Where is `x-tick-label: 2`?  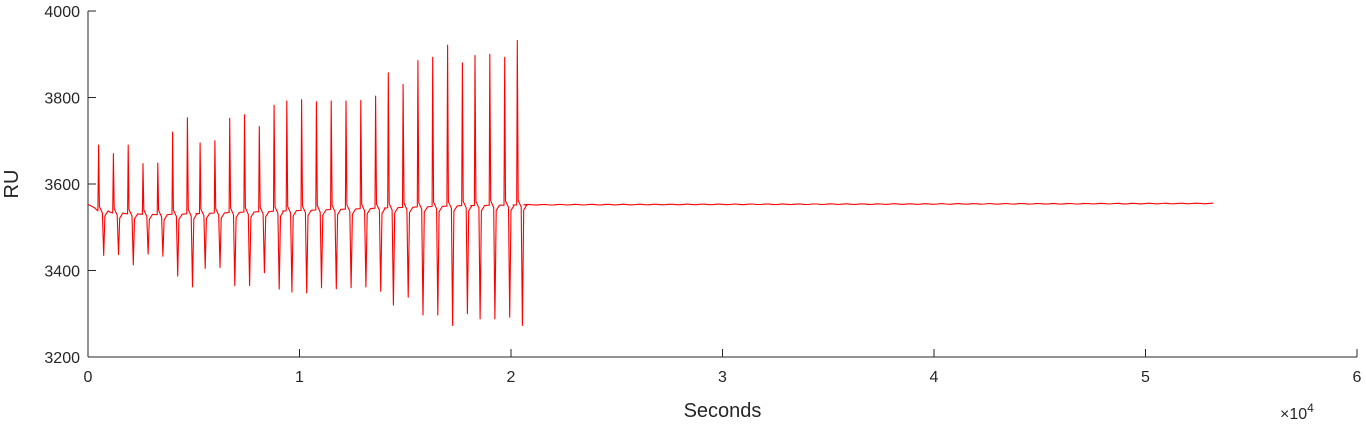 x-tick-label: 2 is located at coordinates (511, 377).